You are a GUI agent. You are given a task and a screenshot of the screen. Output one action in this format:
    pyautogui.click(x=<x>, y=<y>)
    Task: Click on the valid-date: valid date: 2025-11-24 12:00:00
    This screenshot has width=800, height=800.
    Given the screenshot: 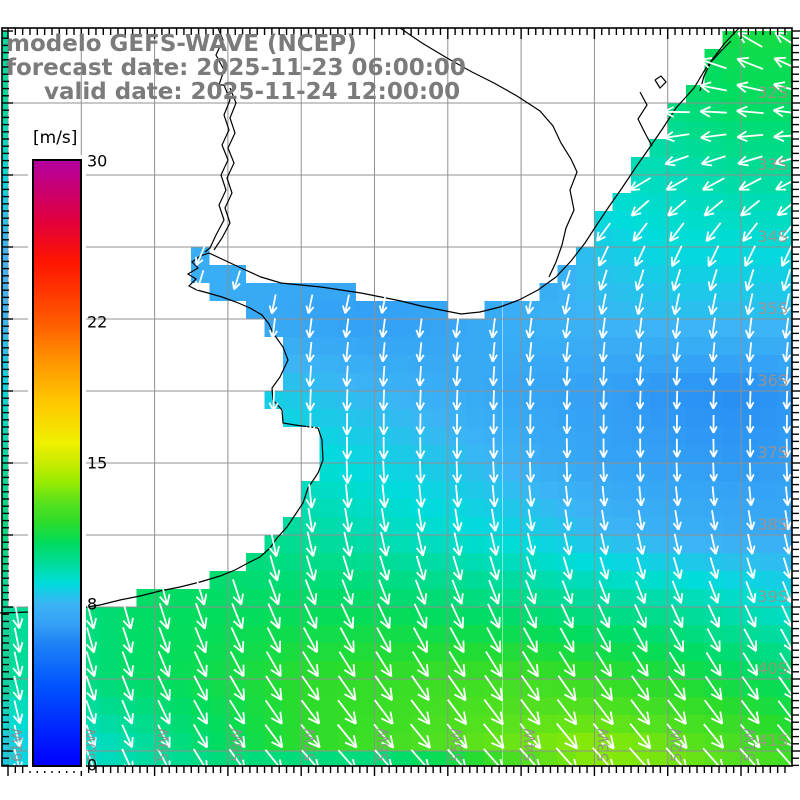 What is the action you would take?
    pyautogui.click(x=252, y=92)
    